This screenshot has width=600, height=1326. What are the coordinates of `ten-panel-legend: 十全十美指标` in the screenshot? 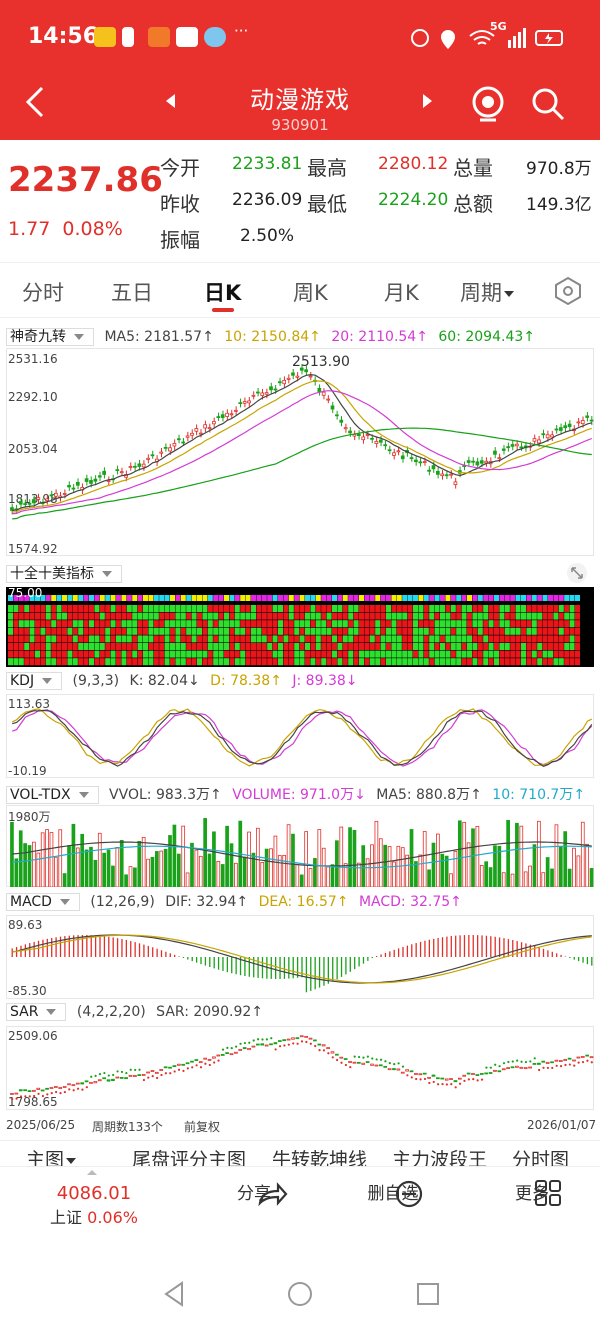 It's located at (67, 573).